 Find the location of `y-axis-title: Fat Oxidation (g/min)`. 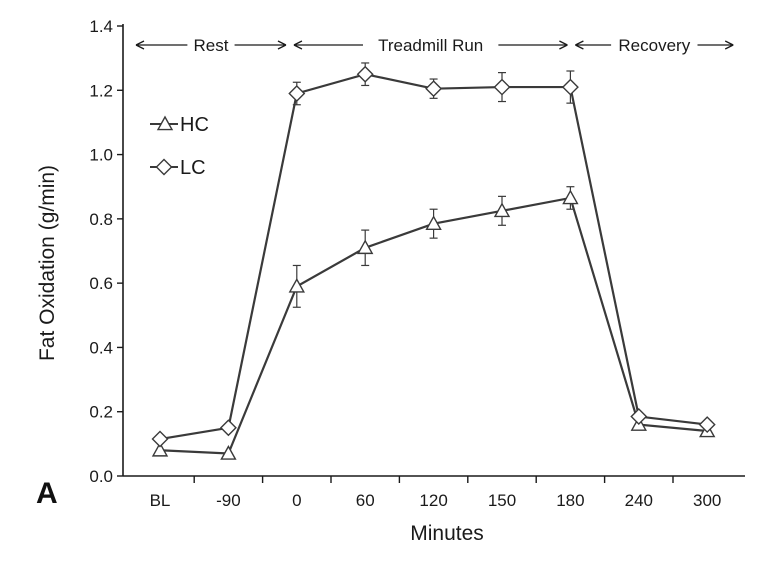

y-axis-title: Fat Oxidation (g/min) is located at coordinates (47, 263).